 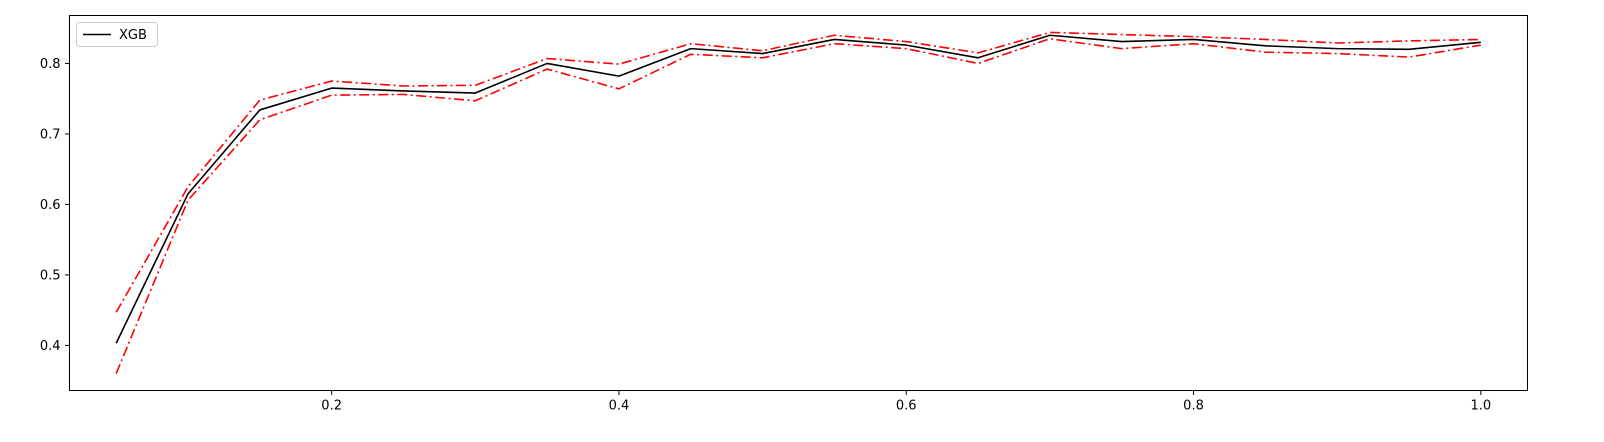 I want to click on x-tick-label: 1.0, so click(x=1480, y=406).